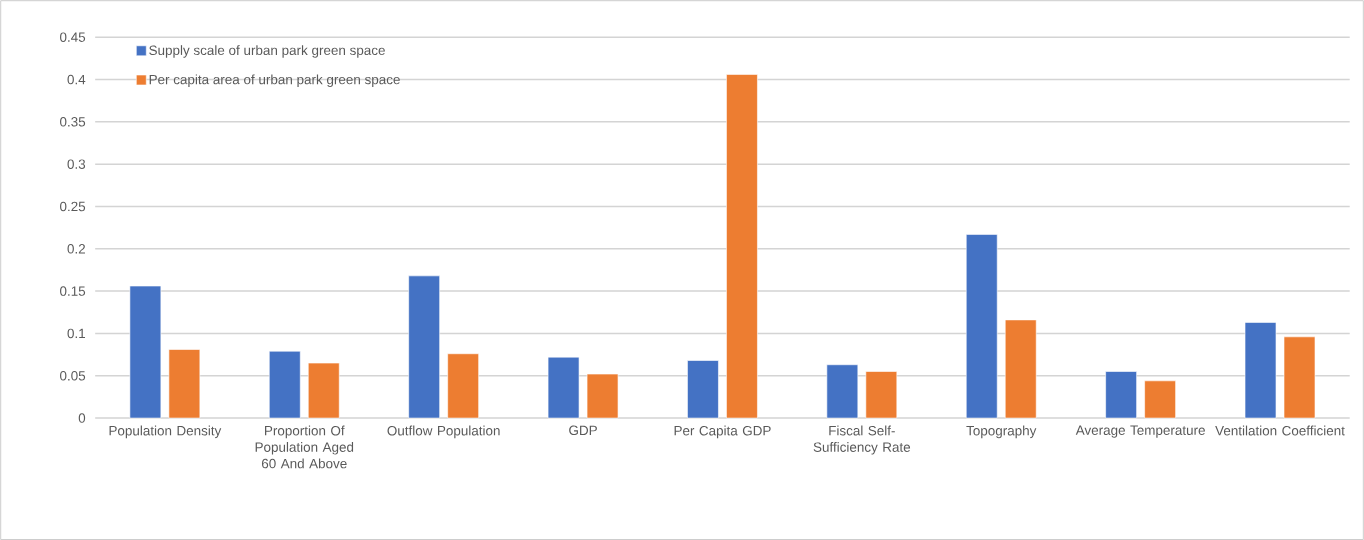 This screenshot has height=540, width=1364. I want to click on y-tick-label: 0.25, so click(73, 206).